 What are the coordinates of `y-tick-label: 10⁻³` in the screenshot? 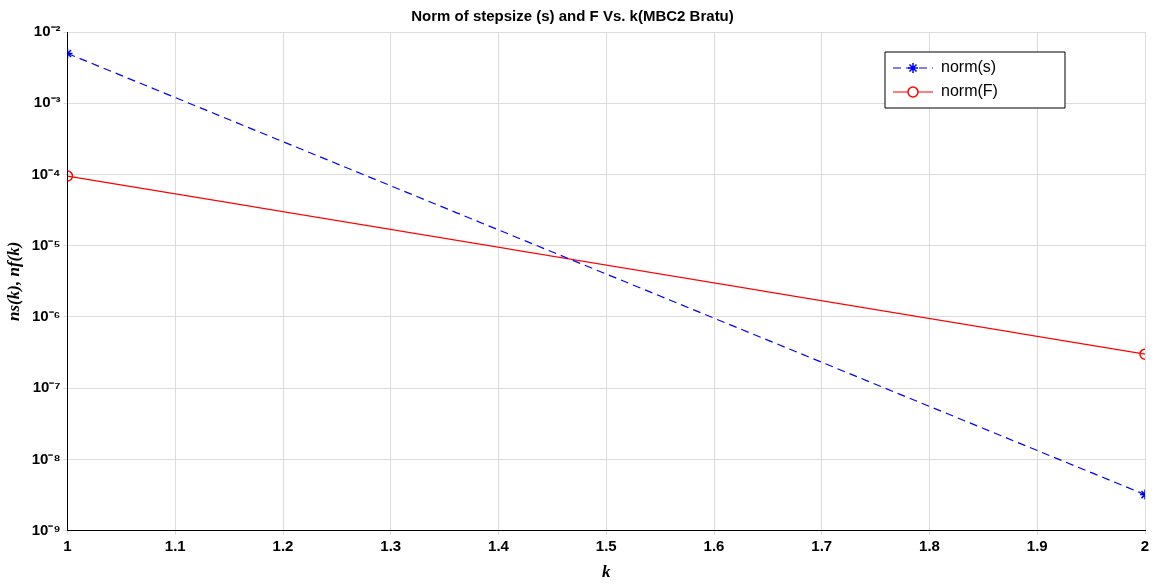 It's located at (47, 102).